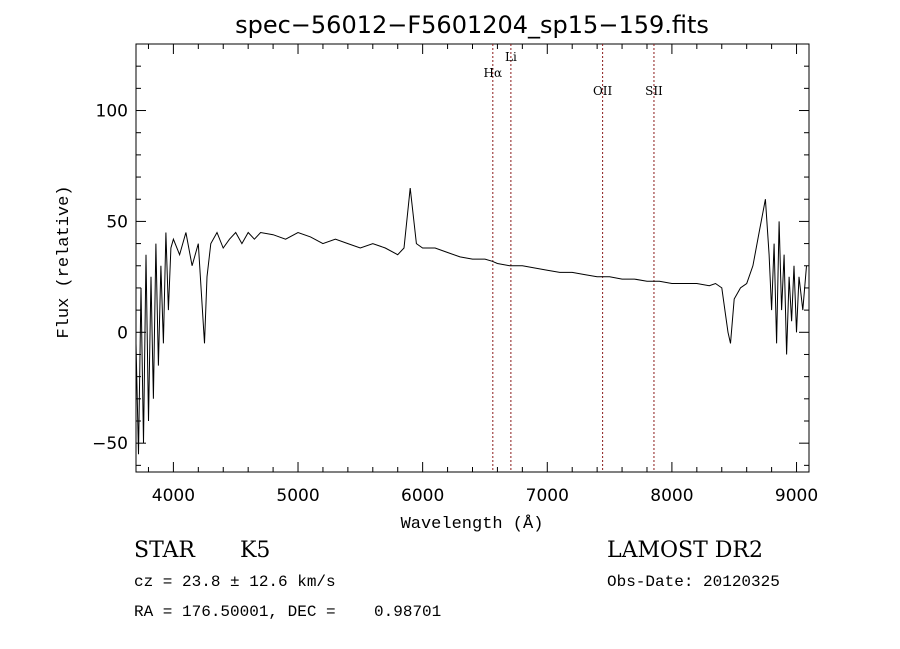 This screenshot has height=649, width=900. What do you see at coordinates (235, 582) in the screenshot?
I see `redshift-cz: cz = 23.8 ± 12.6 km/s` at bounding box center [235, 582].